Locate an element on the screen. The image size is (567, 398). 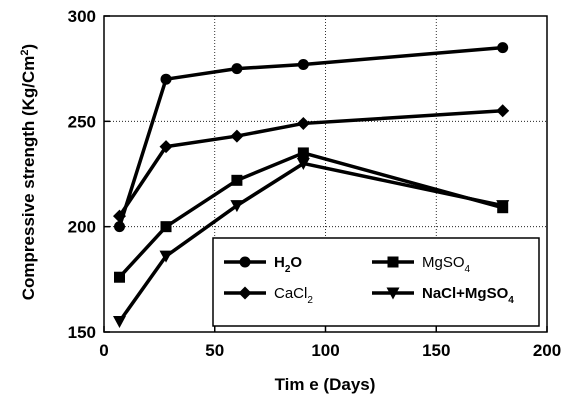
legend-item-1: MgSO4 is located at coordinates (421, 264).